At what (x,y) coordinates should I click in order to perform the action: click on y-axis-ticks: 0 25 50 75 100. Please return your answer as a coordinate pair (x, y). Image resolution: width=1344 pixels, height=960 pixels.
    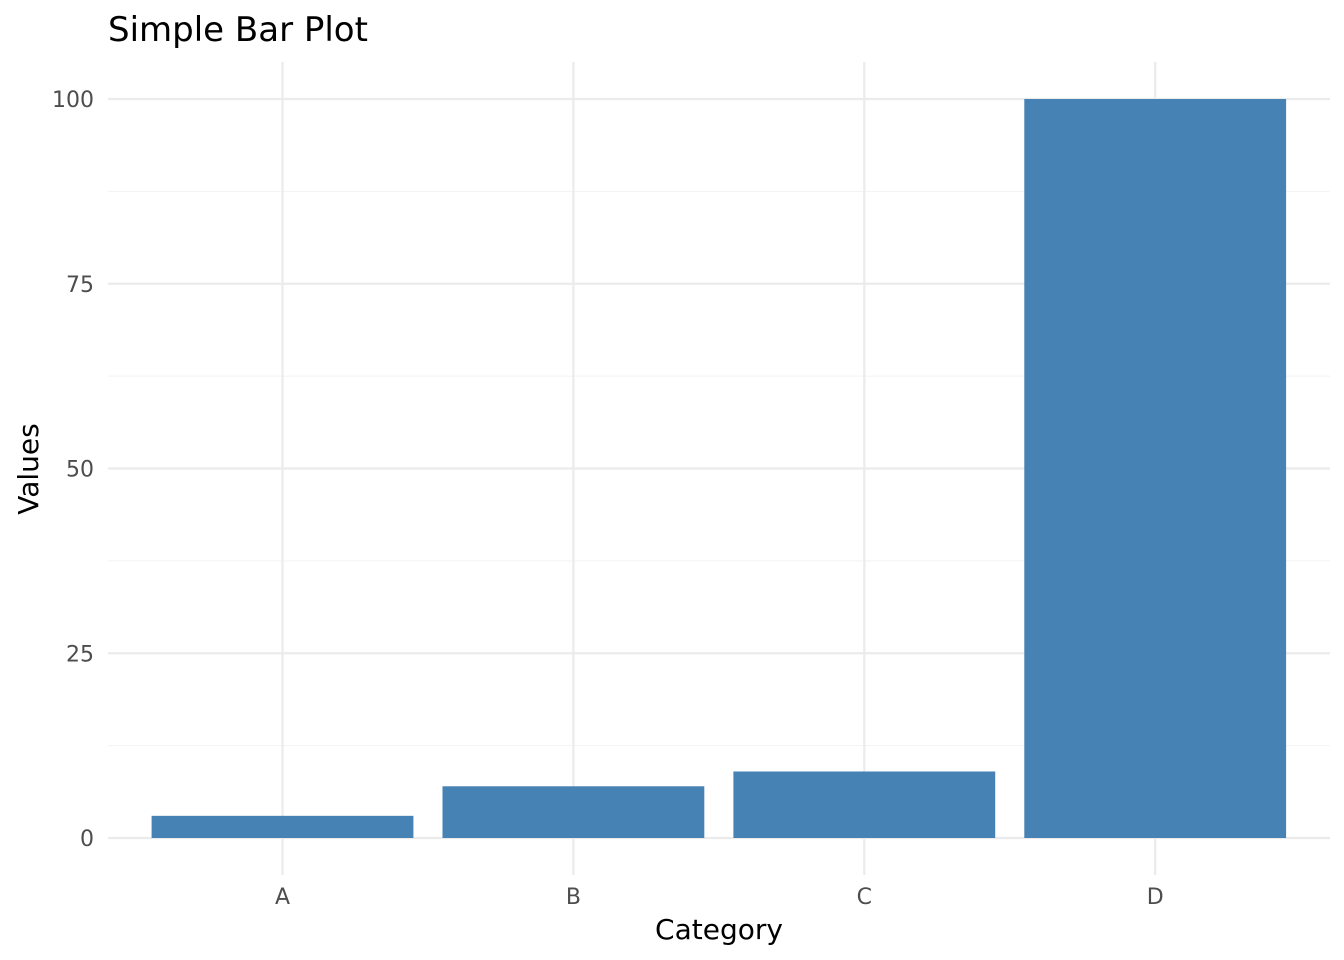
    Looking at the image, I should click on (73, 470).